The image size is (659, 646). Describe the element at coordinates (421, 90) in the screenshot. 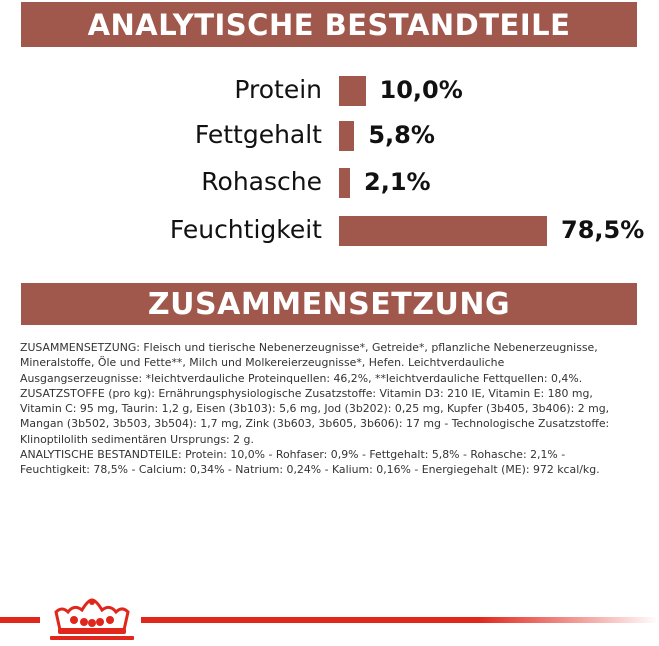

I see `analysis-row-value: 10,0%` at that location.